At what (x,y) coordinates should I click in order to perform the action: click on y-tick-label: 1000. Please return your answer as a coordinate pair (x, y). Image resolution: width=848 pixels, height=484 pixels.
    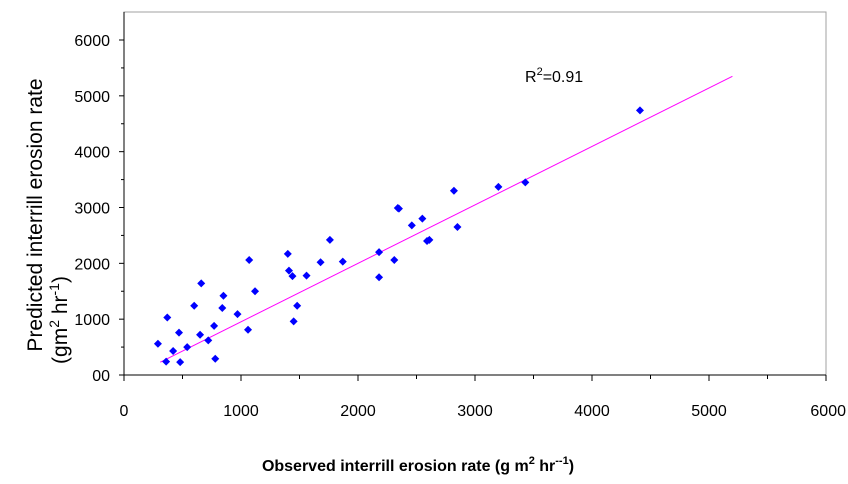
    Looking at the image, I should click on (92, 320).